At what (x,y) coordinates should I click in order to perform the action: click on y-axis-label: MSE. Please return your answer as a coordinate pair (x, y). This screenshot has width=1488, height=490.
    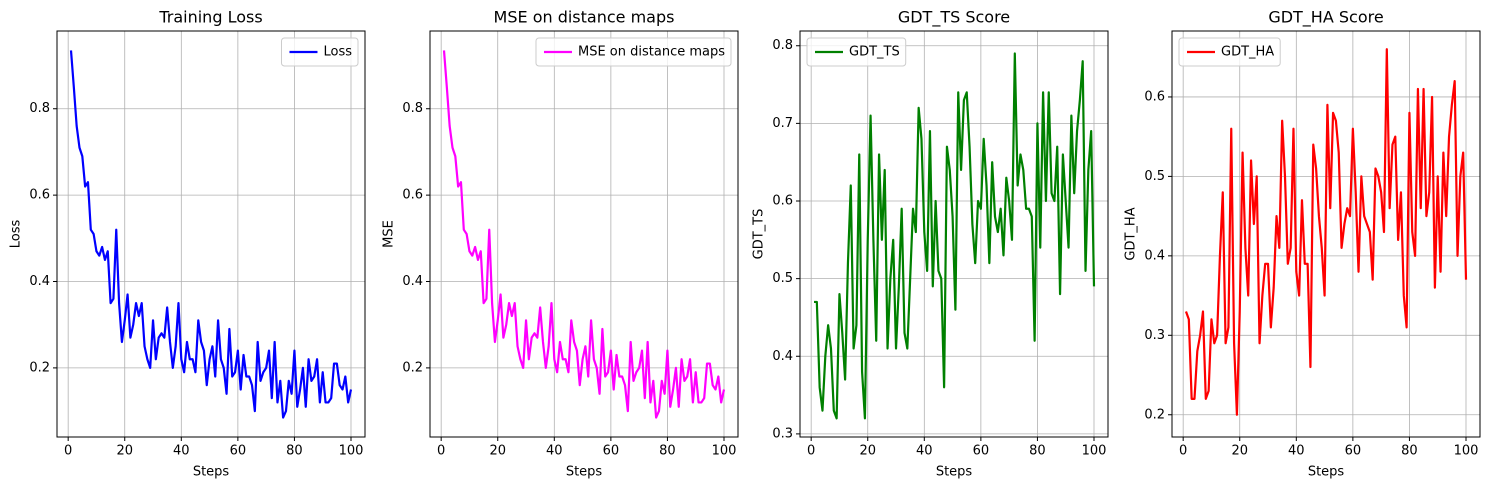
    Looking at the image, I should click on (389, 234).